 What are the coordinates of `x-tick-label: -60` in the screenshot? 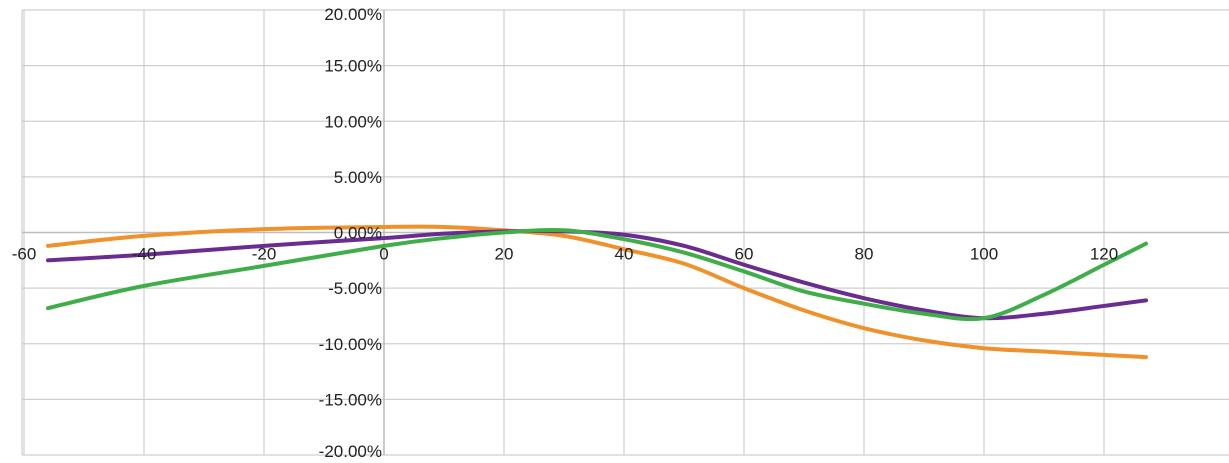 It's located at (24, 254).